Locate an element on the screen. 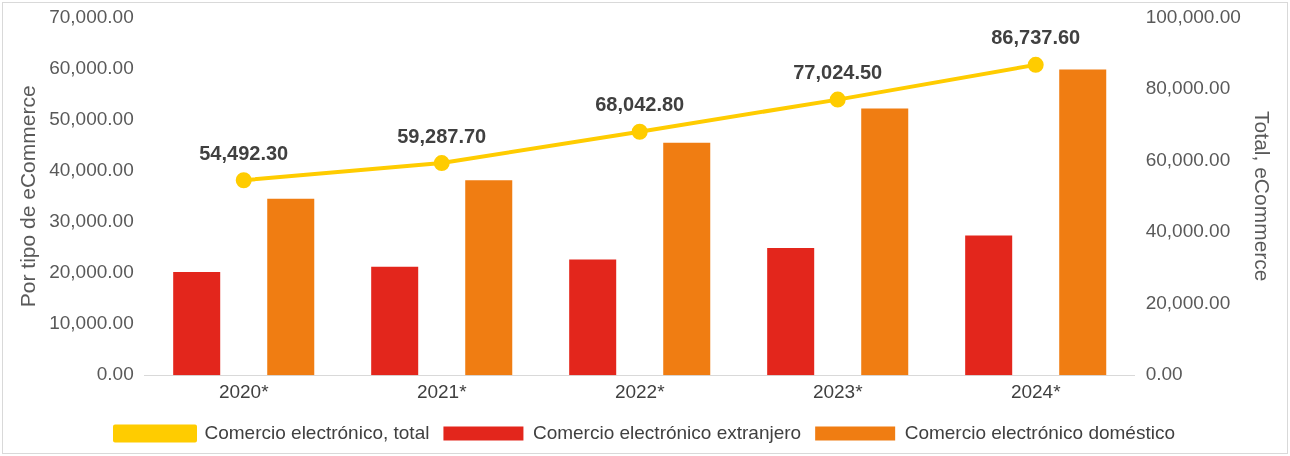  y-tick-label: 50,000.00 is located at coordinates (91, 118).